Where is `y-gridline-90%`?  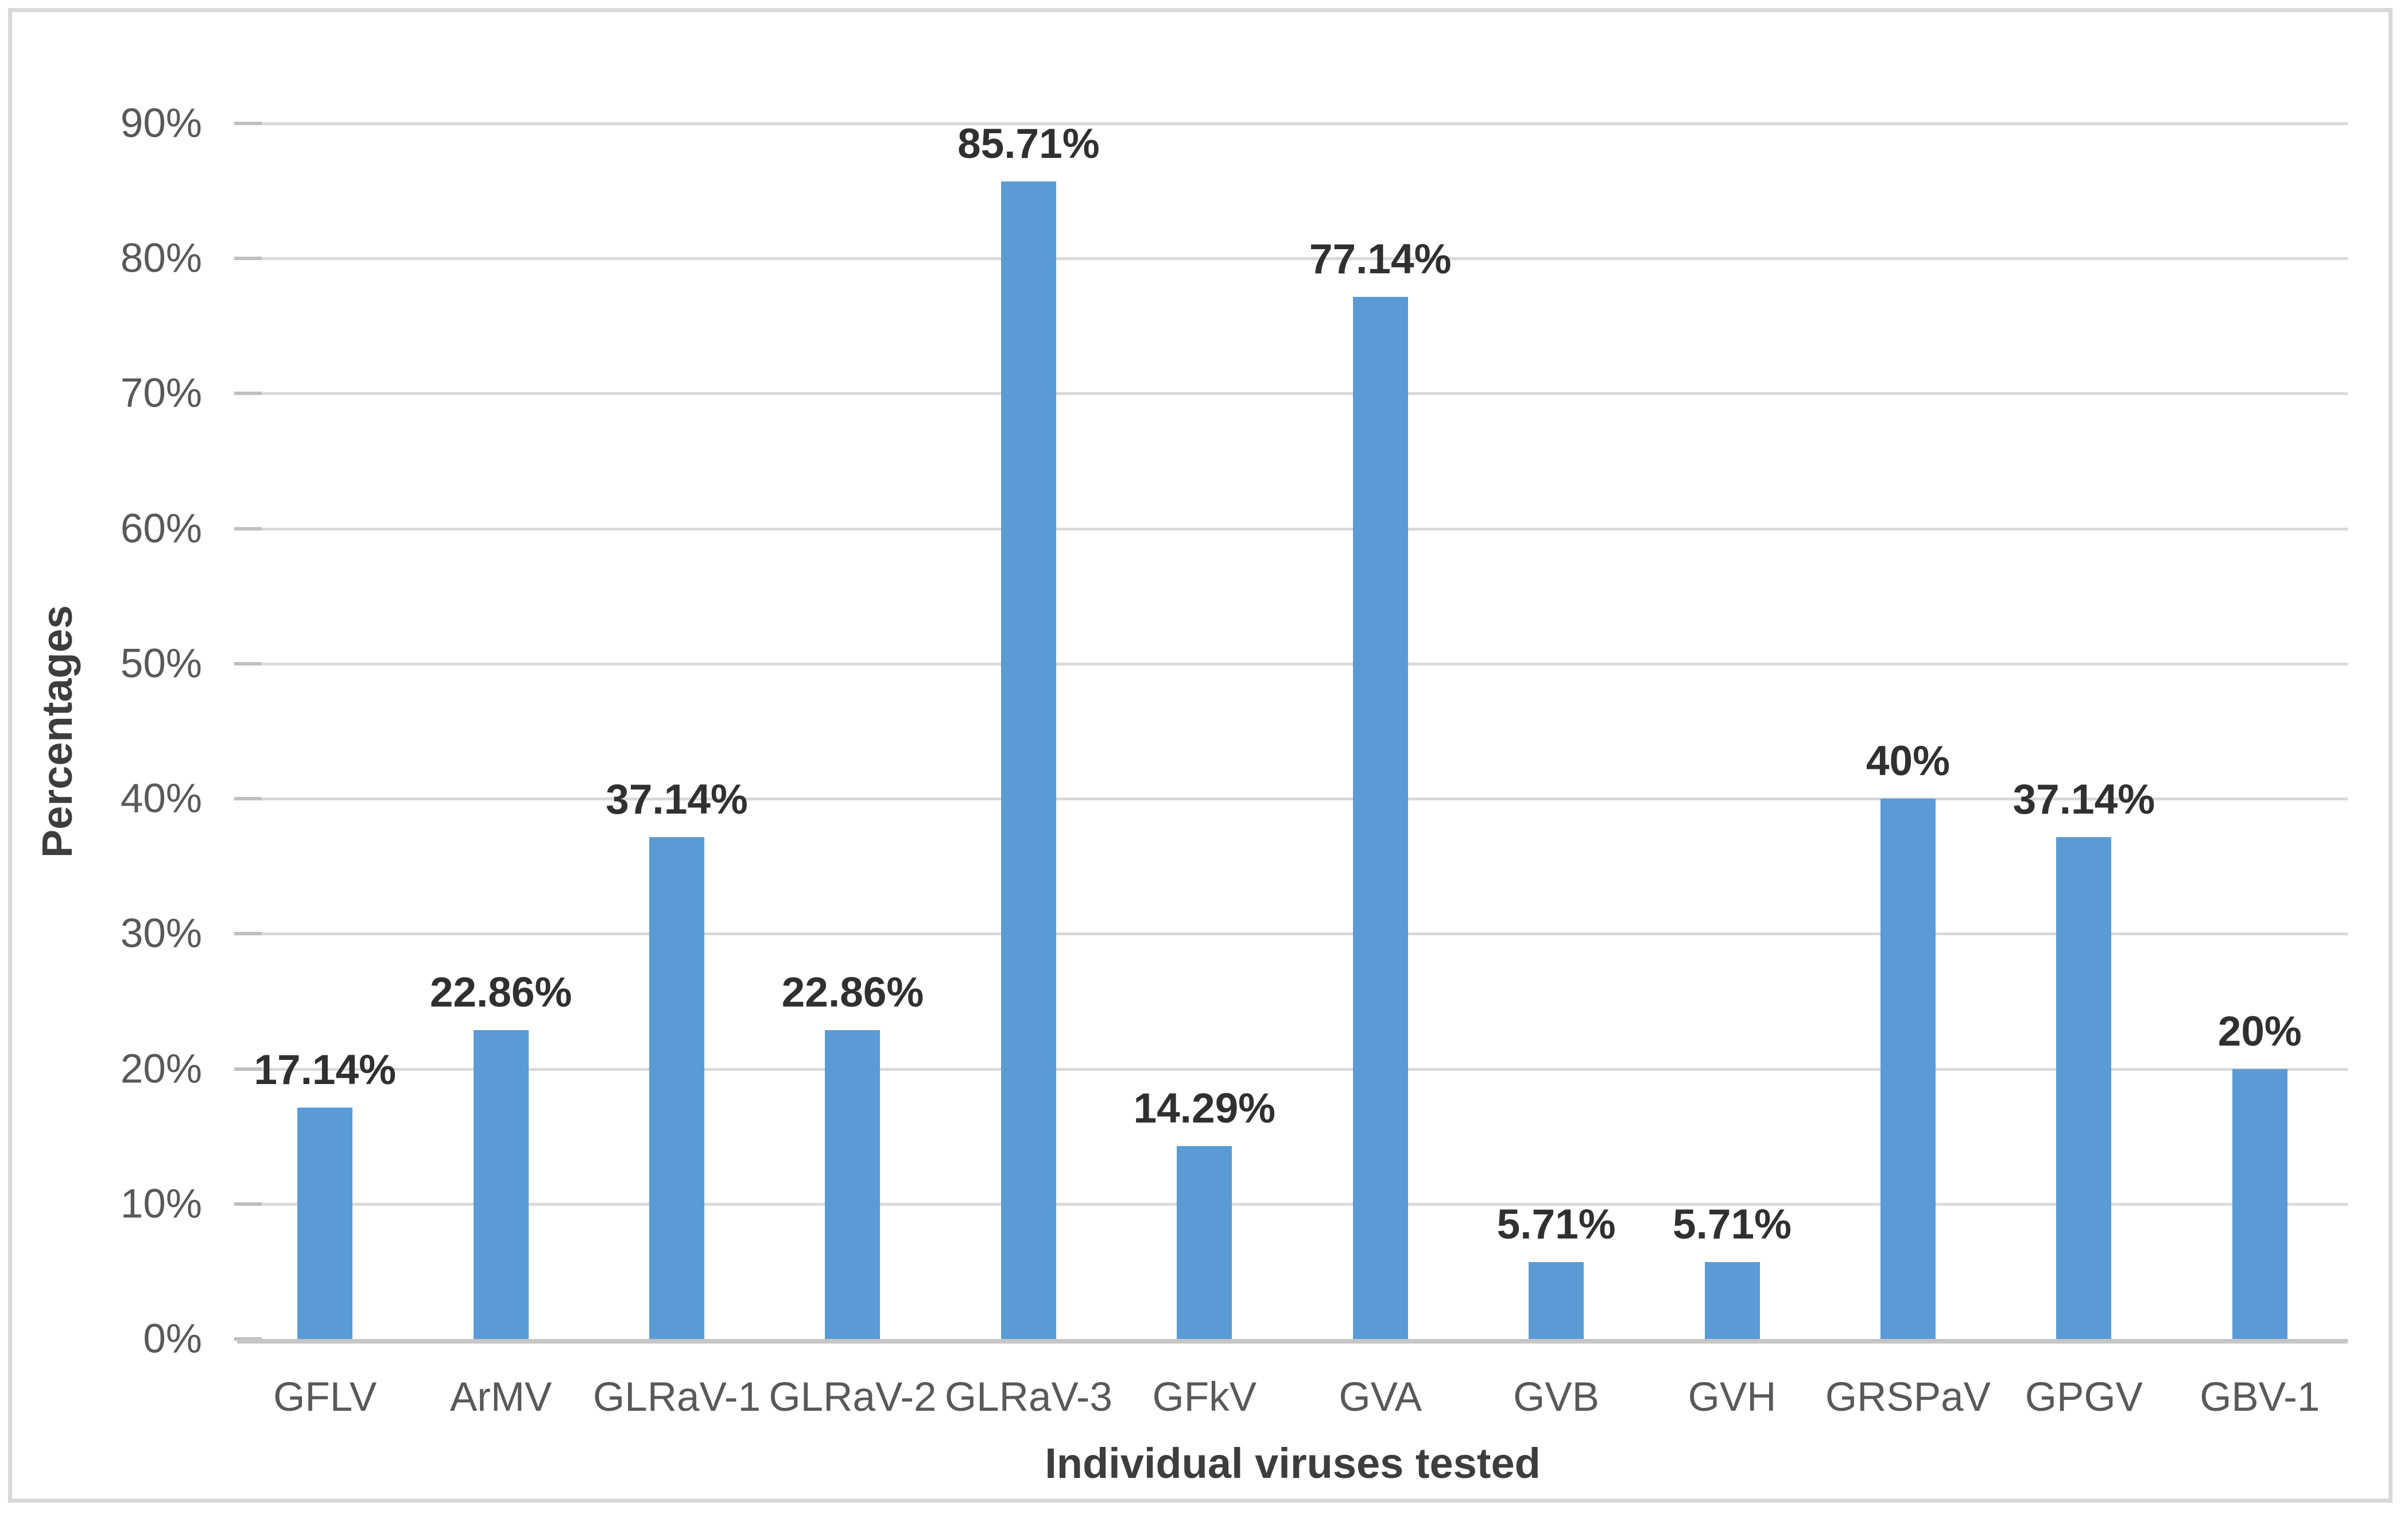
y-gridline-90% is located at coordinates (1292, 124).